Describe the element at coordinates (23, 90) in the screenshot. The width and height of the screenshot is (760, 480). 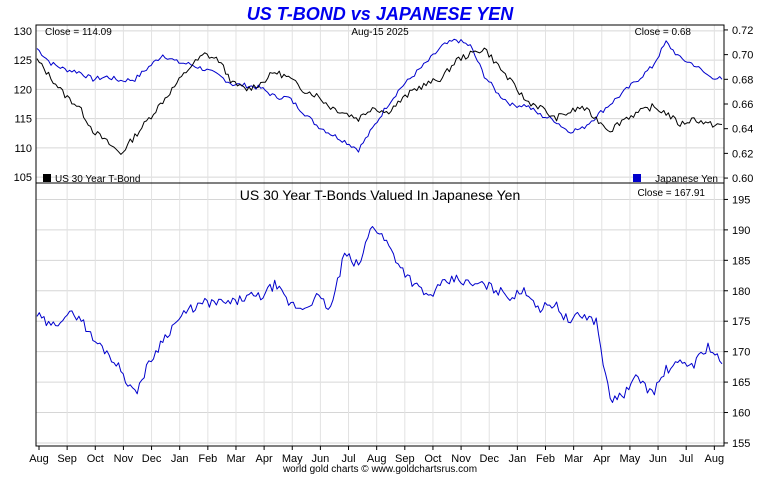
I see `top-left-tick-label: 120` at that location.